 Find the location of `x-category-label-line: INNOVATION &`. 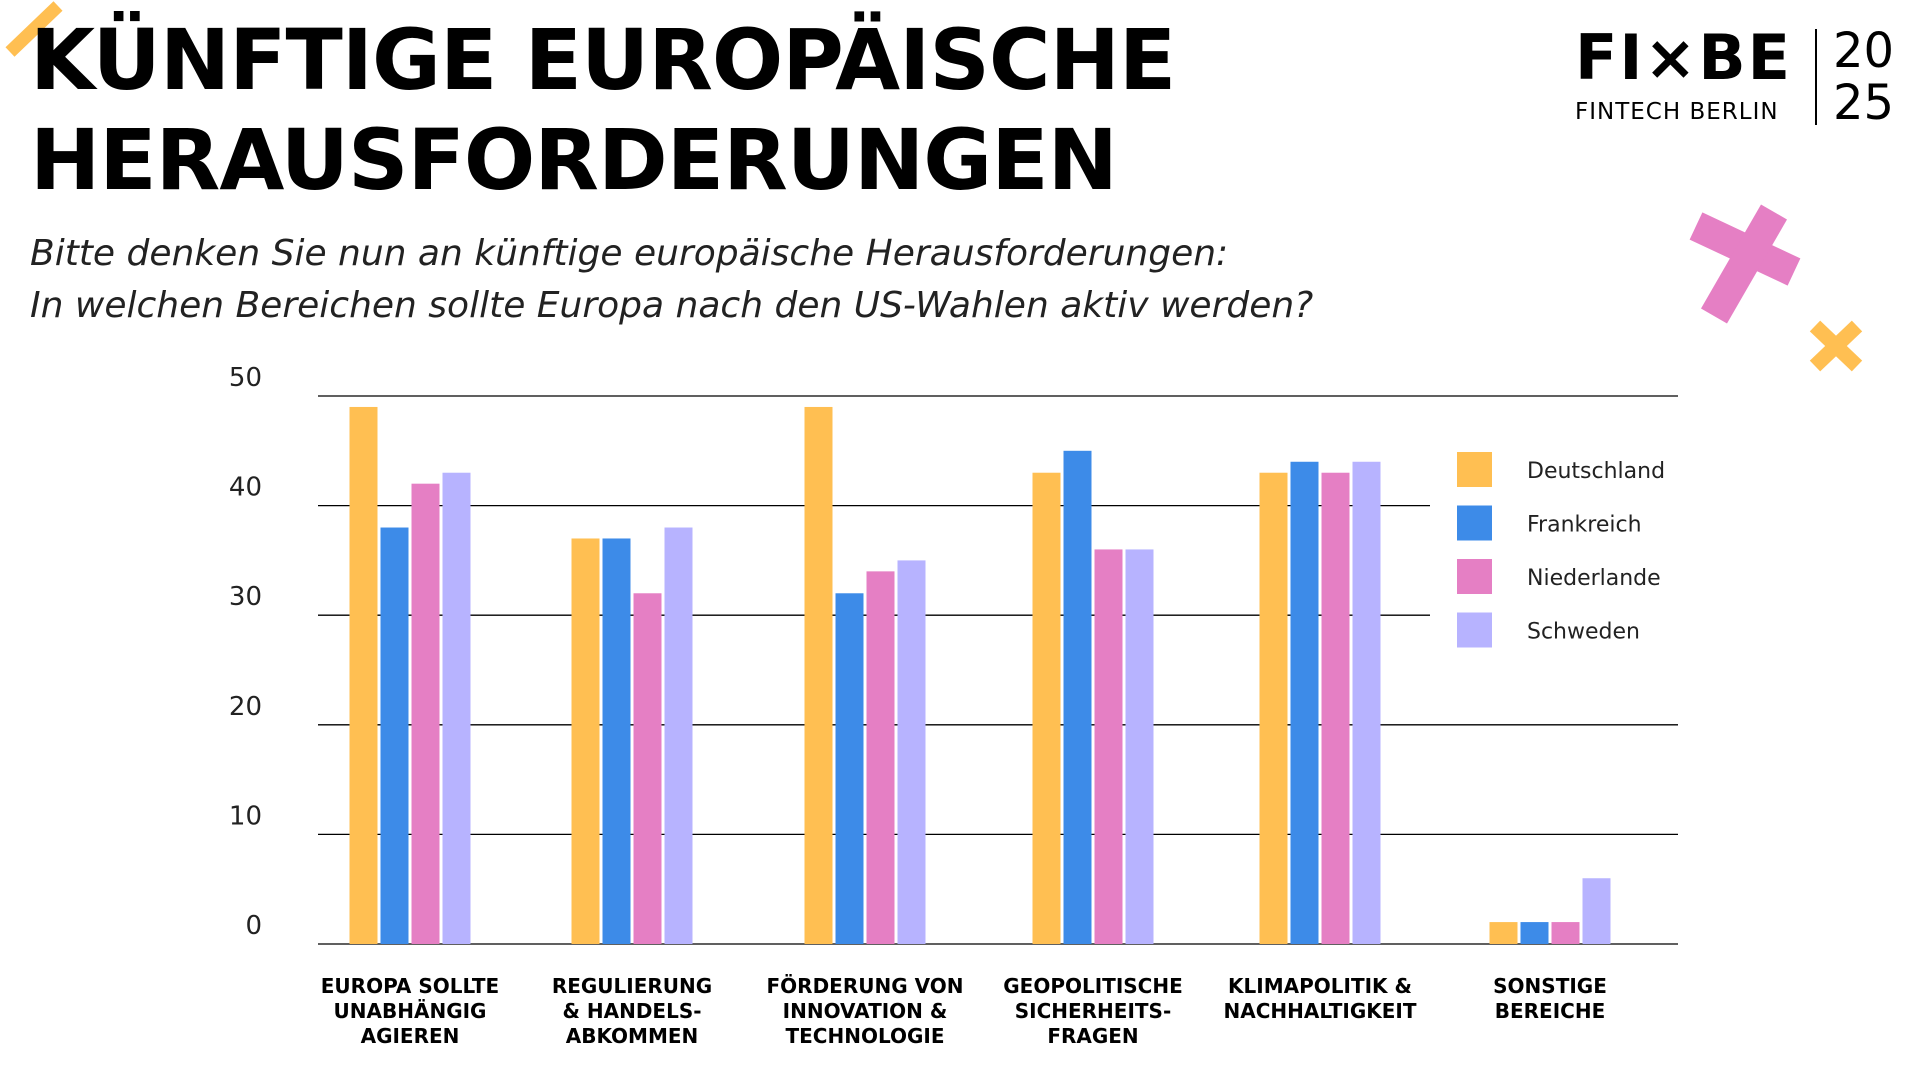

x-category-label-line: INNOVATION & is located at coordinates (865, 1011).